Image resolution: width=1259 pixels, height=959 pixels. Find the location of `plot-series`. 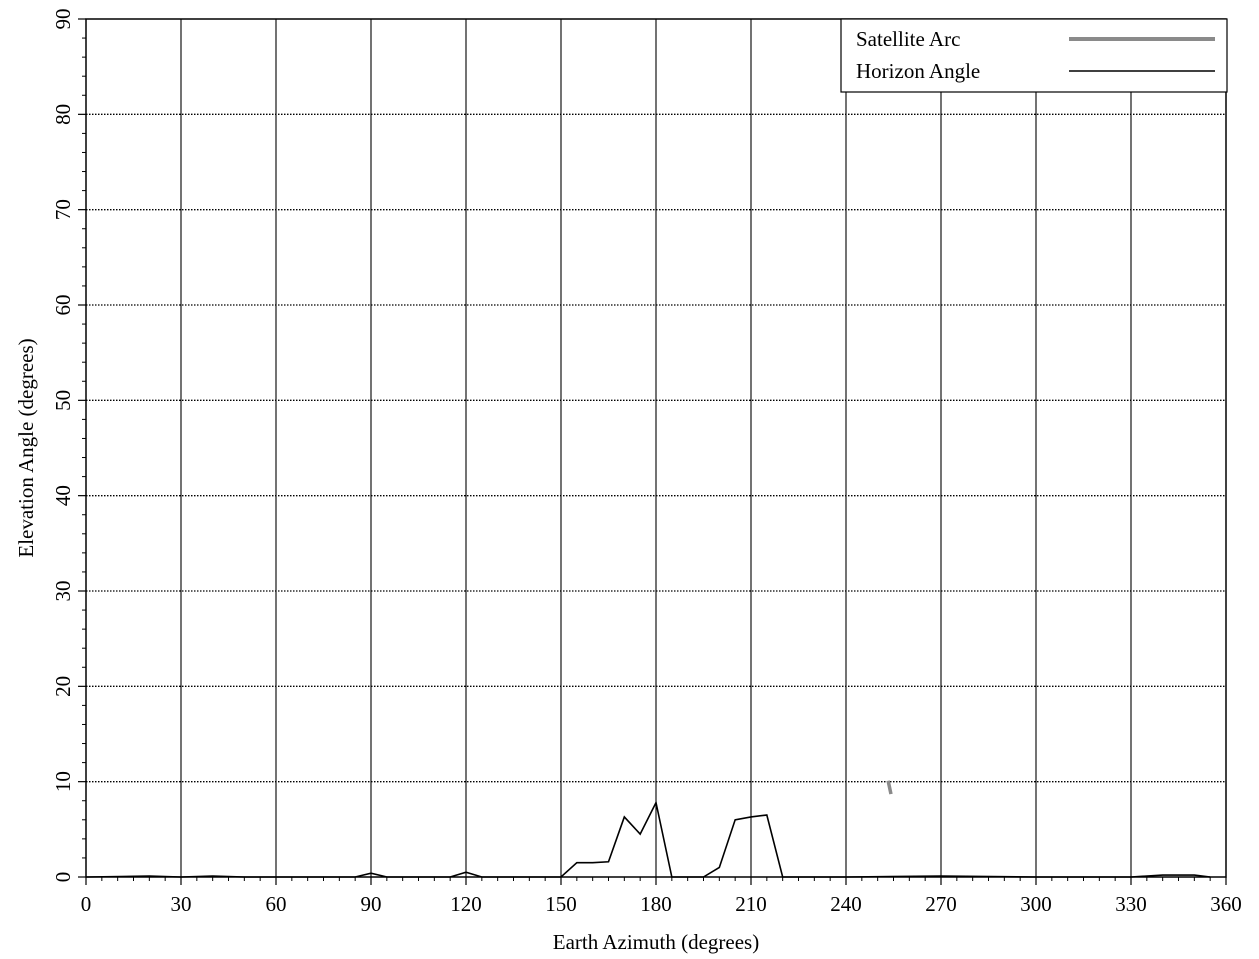

plot-series is located at coordinates (648, 829).